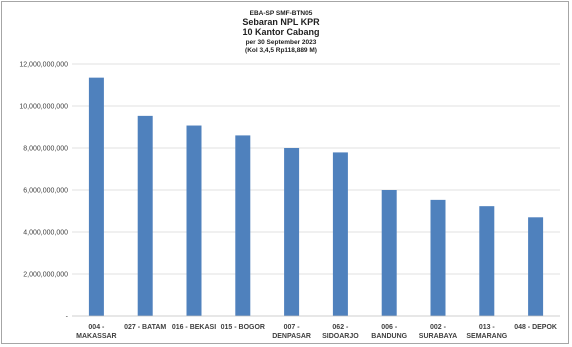 The height and width of the screenshot is (347, 572). What do you see at coordinates (535, 327) in the screenshot?
I see `x-category-label: 048 - DEPOK` at bounding box center [535, 327].